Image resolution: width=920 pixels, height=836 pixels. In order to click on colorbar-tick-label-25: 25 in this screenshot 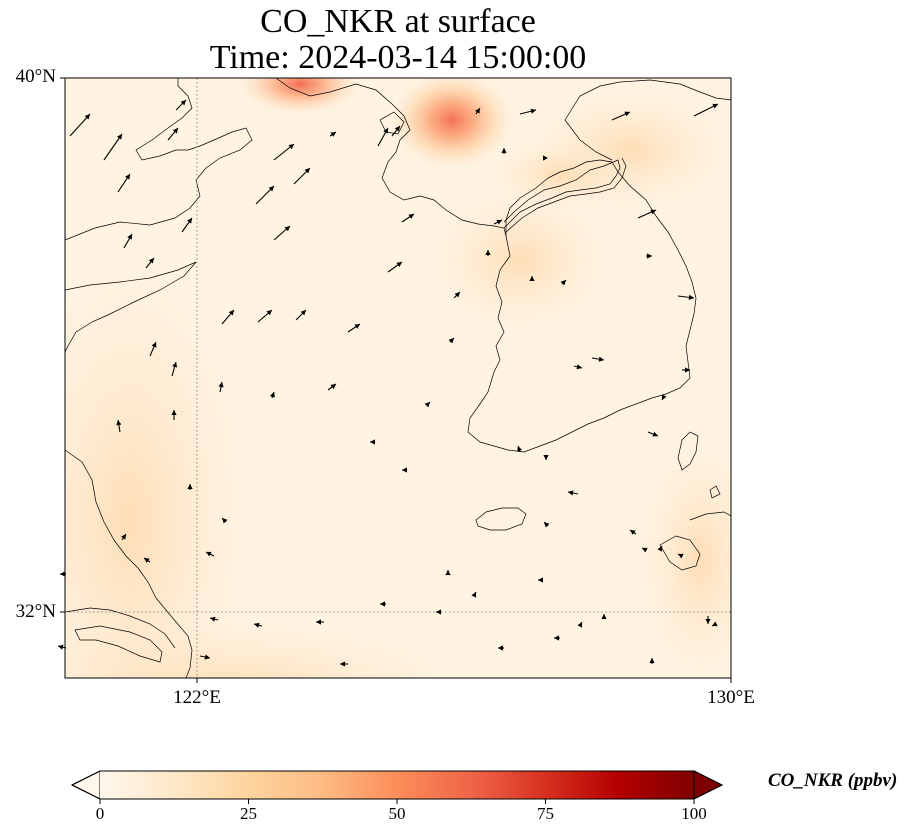, I will do `click(248, 813)`.